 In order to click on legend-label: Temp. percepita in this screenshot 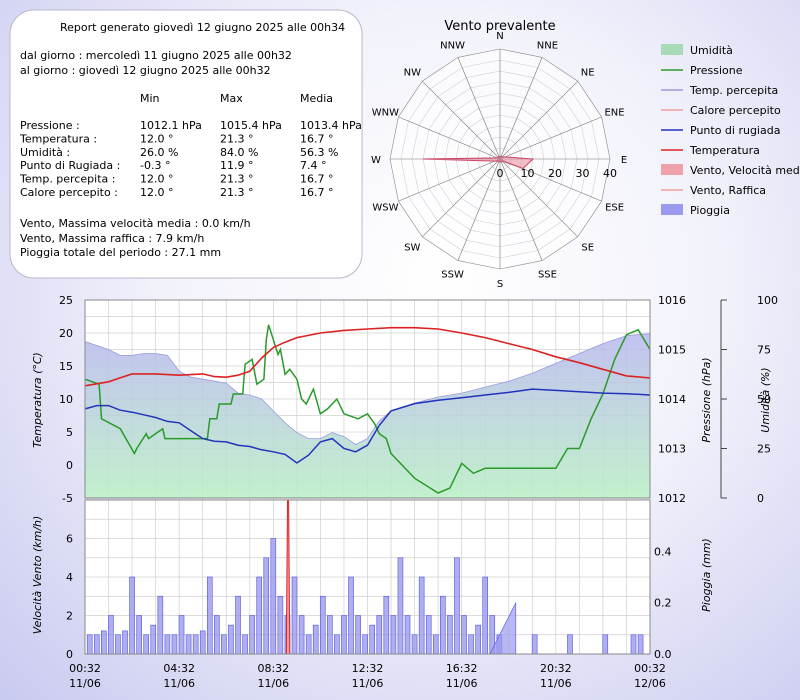, I will do `click(733, 90)`.